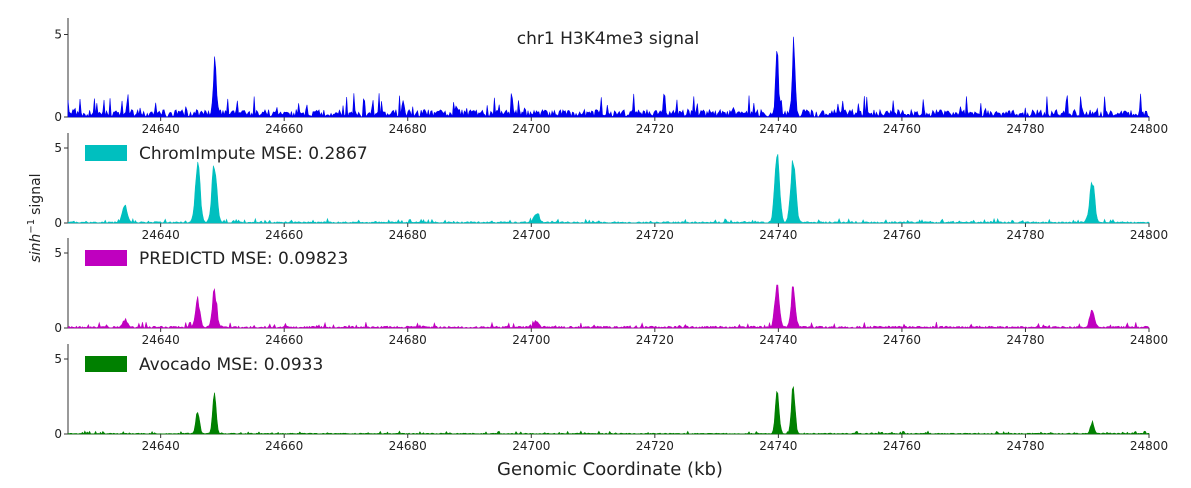  I want to click on legend-label: Avocado MSE: 0.0933, so click(231, 365).